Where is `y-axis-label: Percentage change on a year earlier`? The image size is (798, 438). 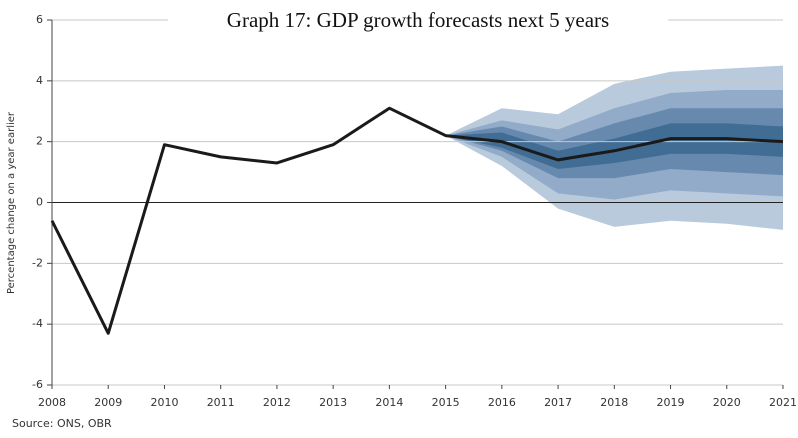
y-axis-label: Percentage change on a year earlier is located at coordinates (11, 202).